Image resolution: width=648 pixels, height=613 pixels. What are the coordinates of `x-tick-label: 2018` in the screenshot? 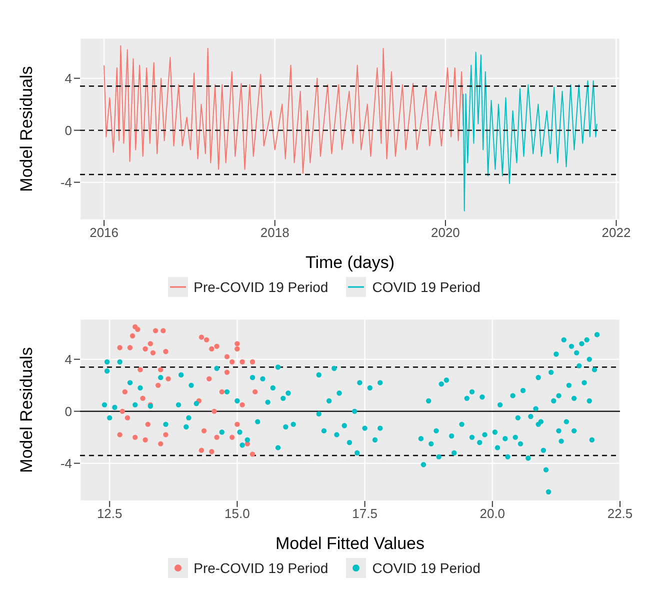 It's located at (275, 232).